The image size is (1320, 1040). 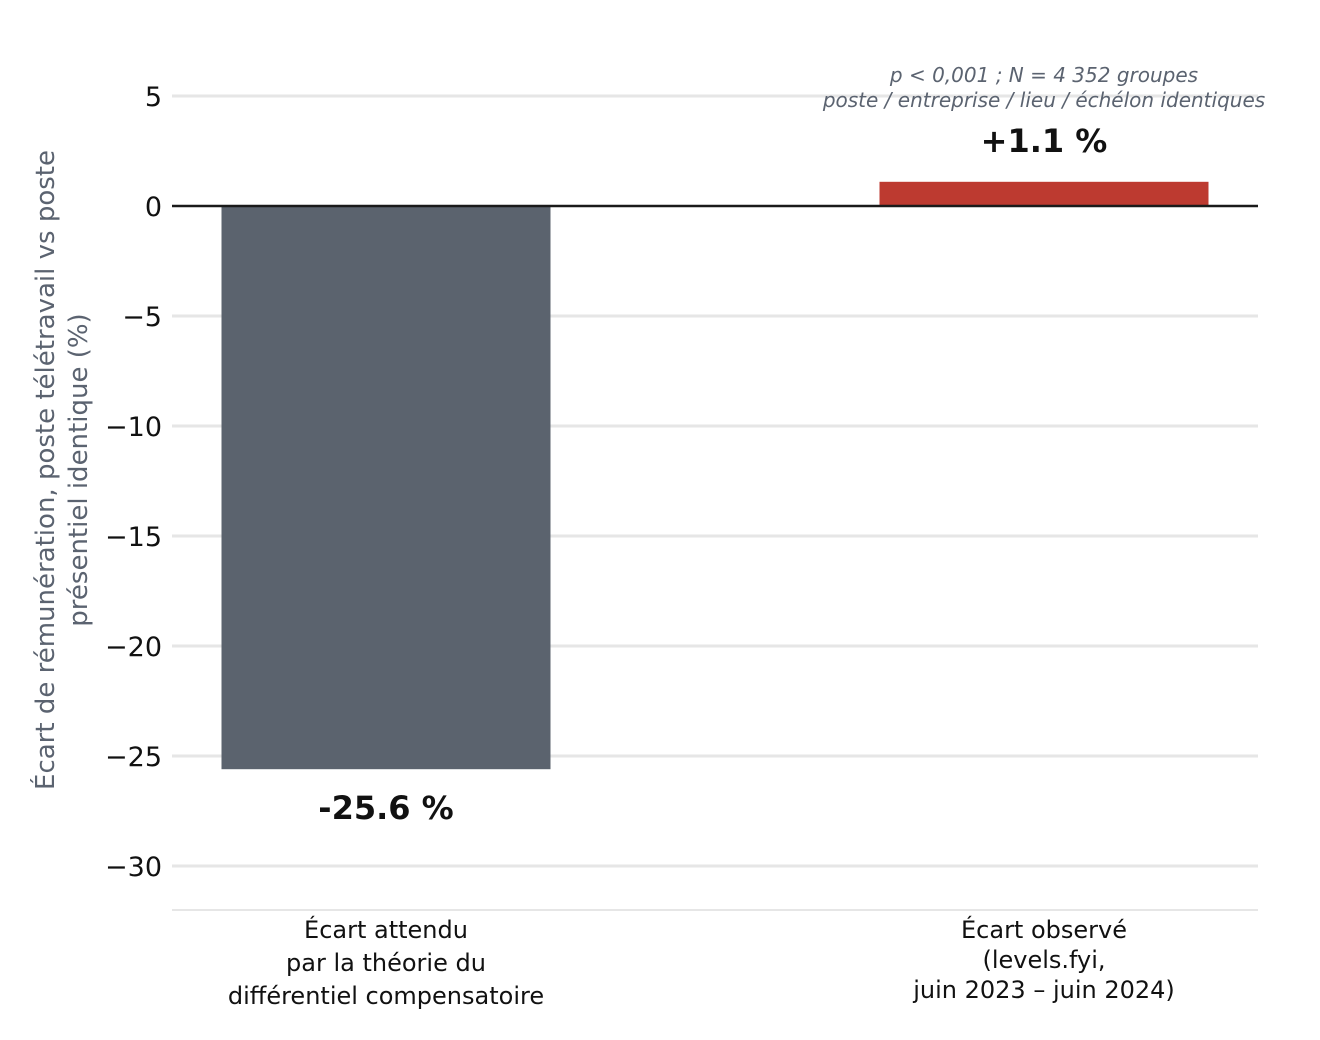 I want to click on x-category-label: par la théorie du, so click(x=386, y=963).